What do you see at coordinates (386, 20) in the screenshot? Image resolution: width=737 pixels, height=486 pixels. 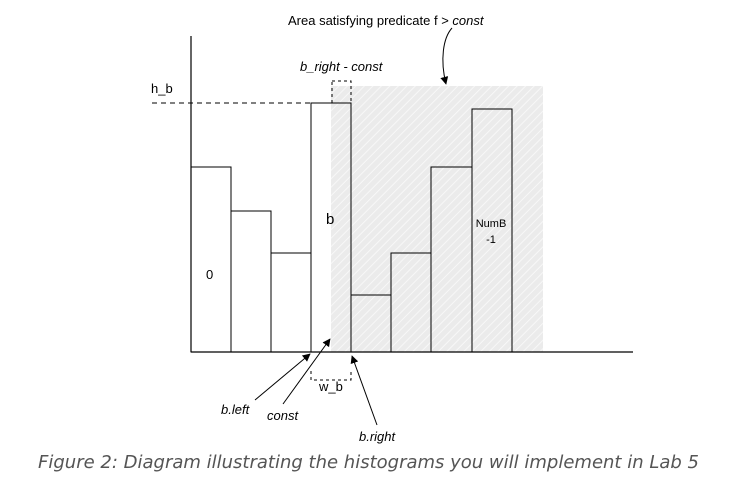 I see `diagram-title: Area satisfying predicate f > const` at bounding box center [386, 20].